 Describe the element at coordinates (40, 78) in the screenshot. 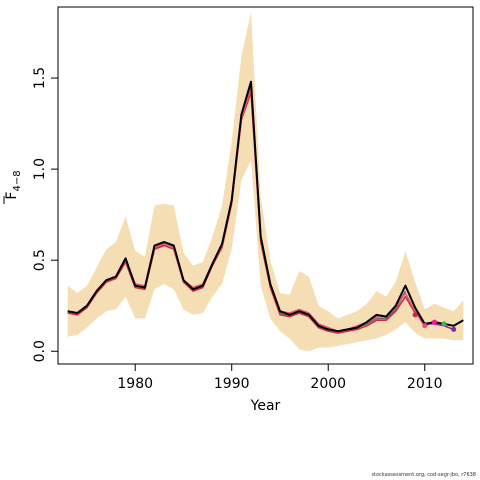

I see `y-tick-label-3: 1.5` at that location.